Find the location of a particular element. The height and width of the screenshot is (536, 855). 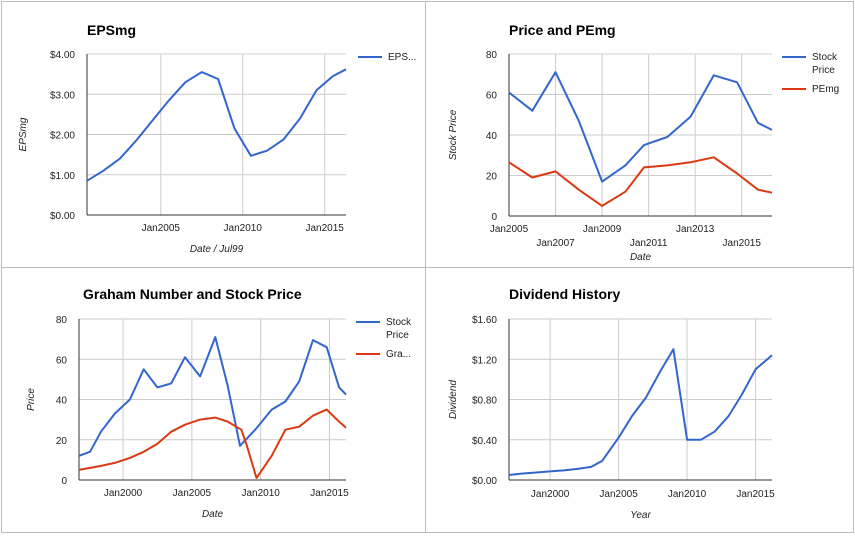

x-axis-label: Date / Jul99 is located at coordinates (217, 249).